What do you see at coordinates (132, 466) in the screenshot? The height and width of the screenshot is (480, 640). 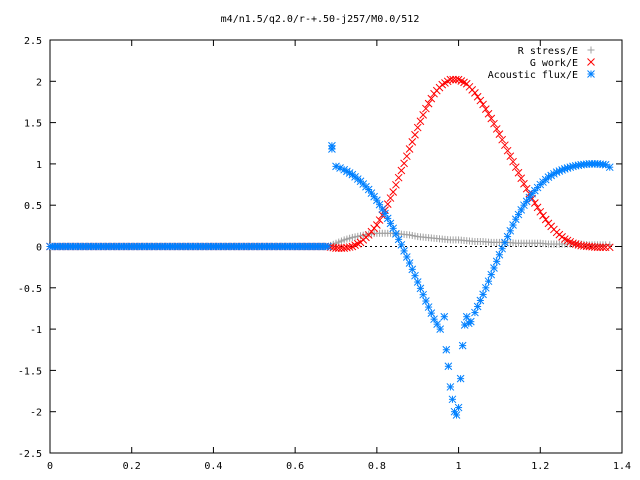 I see `x-tick-label: 0.2` at bounding box center [132, 466].